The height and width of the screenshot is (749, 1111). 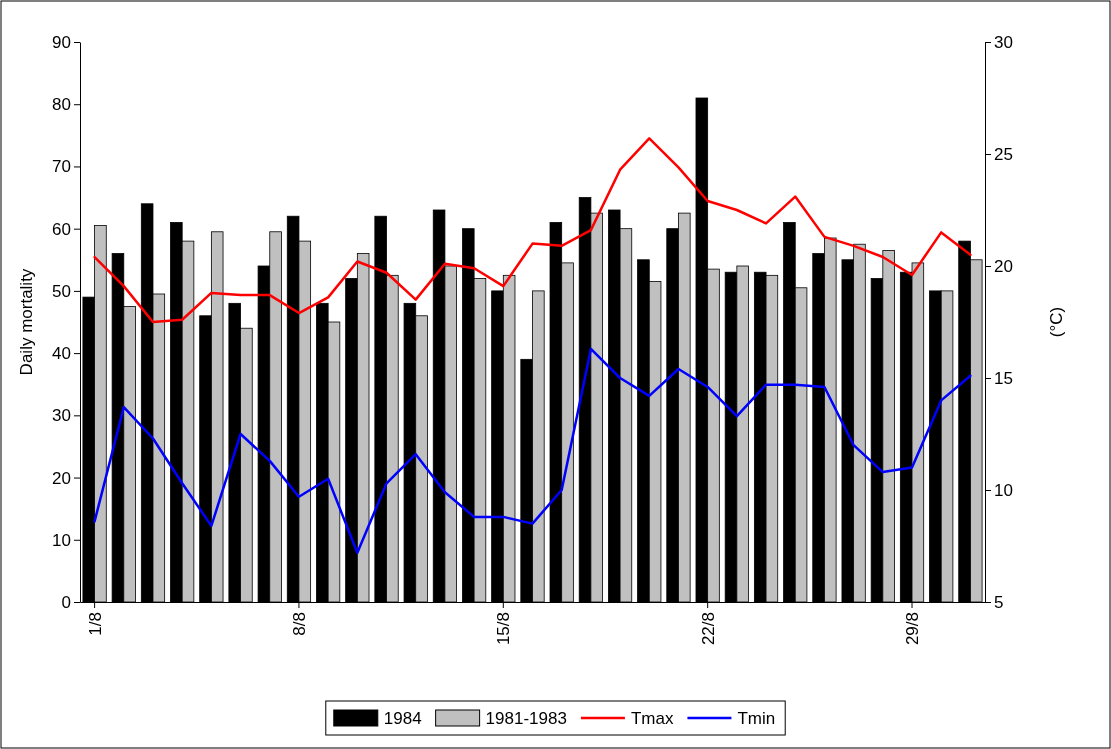 What do you see at coordinates (1003, 154) in the screenshot?
I see `y2-tick-label: 25` at bounding box center [1003, 154].